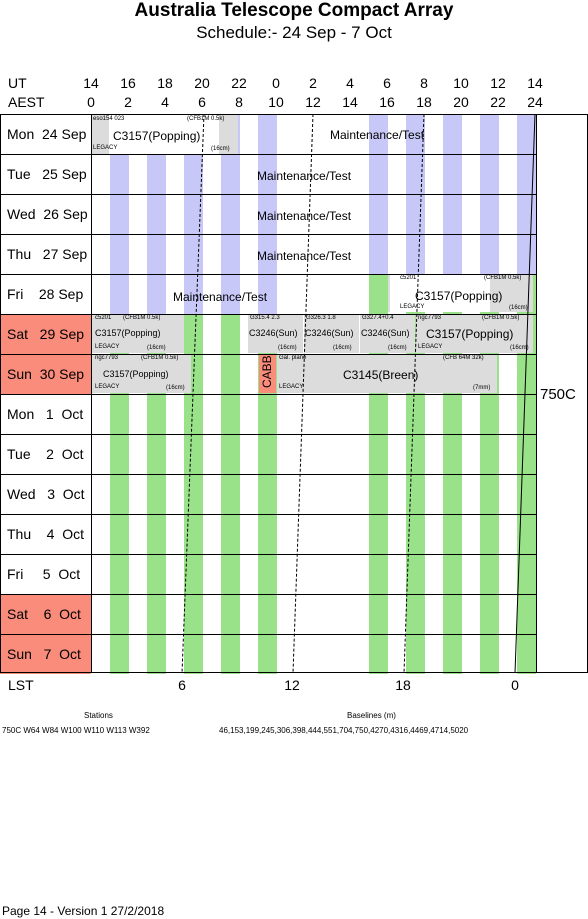  Describe the element at coordinates (562, 393) in the screenshot. I see `array-config-panel: 750C` at that location.